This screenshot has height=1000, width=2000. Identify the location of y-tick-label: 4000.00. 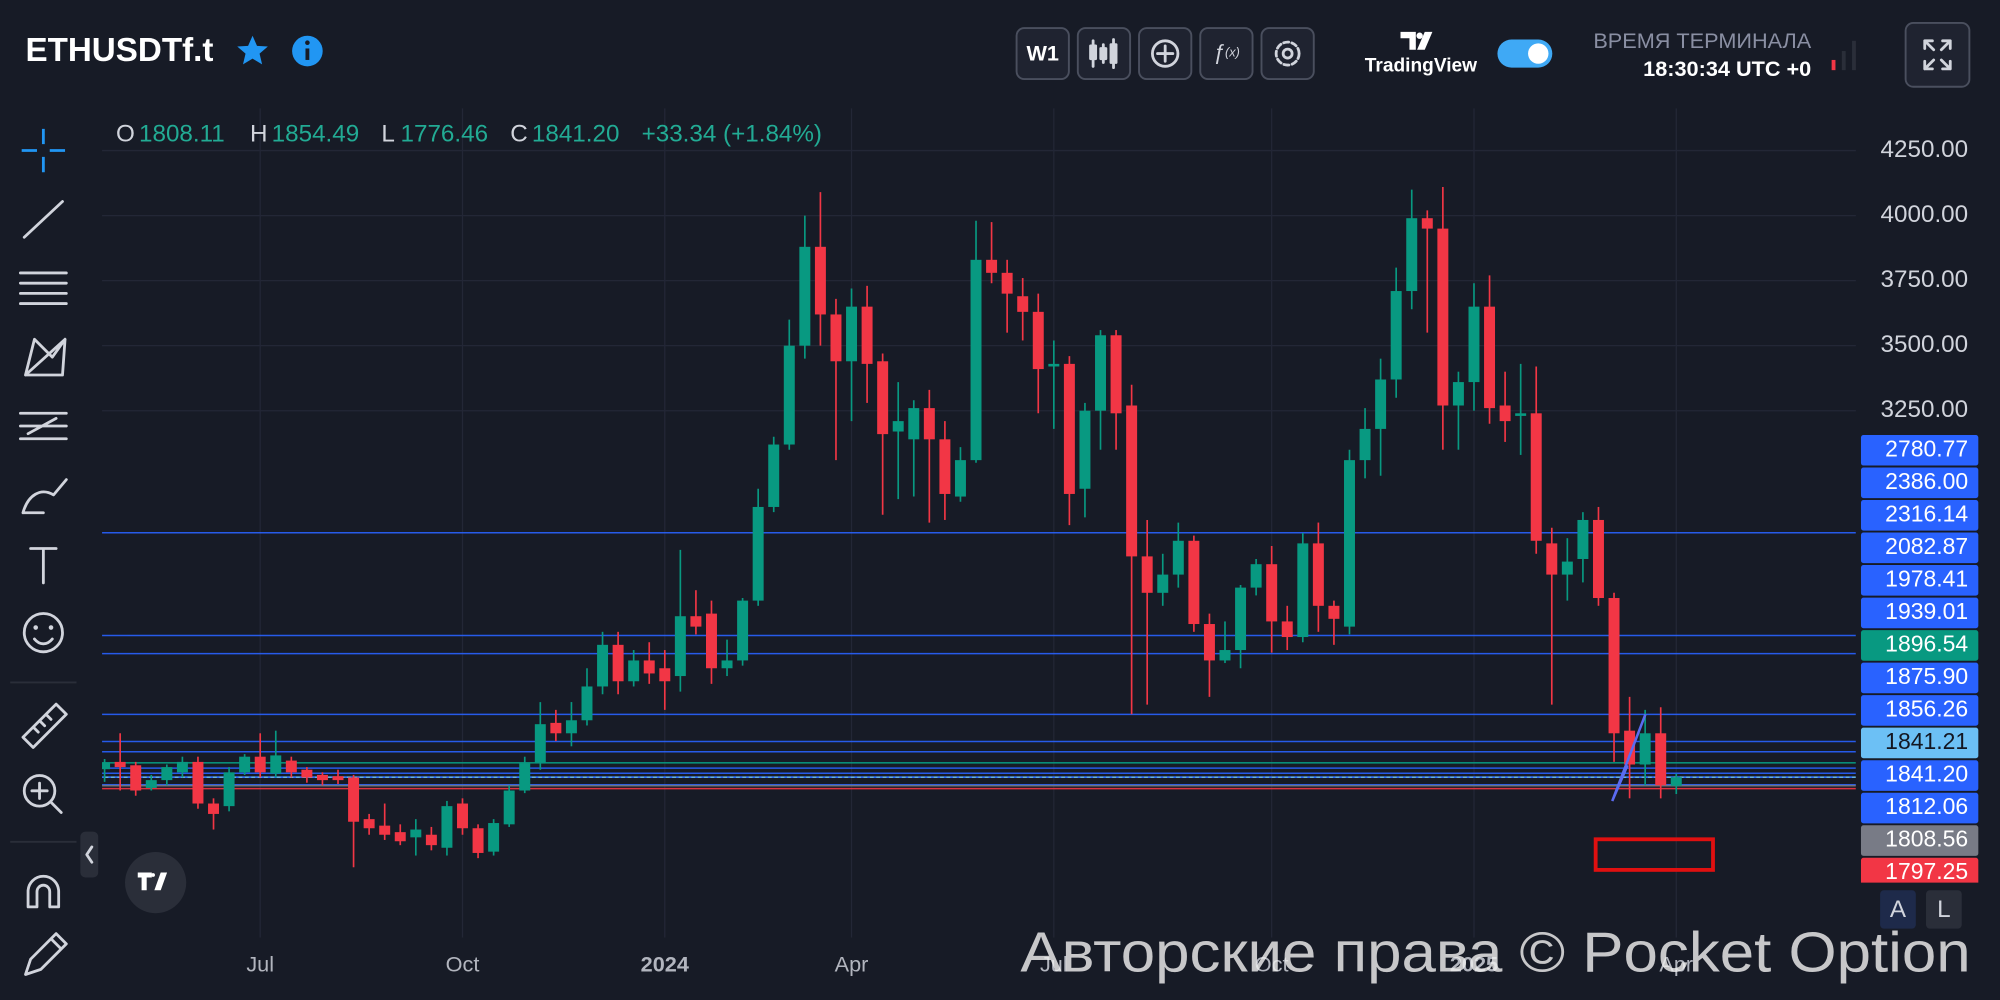
(1925, 214).